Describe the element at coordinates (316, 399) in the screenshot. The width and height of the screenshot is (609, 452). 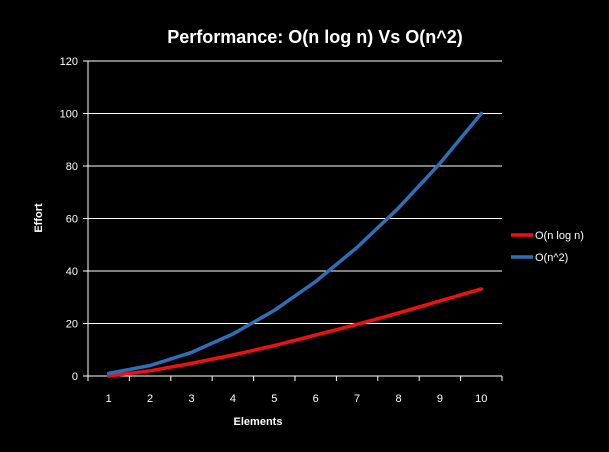
I see `x-tick-label: 6` at that location.